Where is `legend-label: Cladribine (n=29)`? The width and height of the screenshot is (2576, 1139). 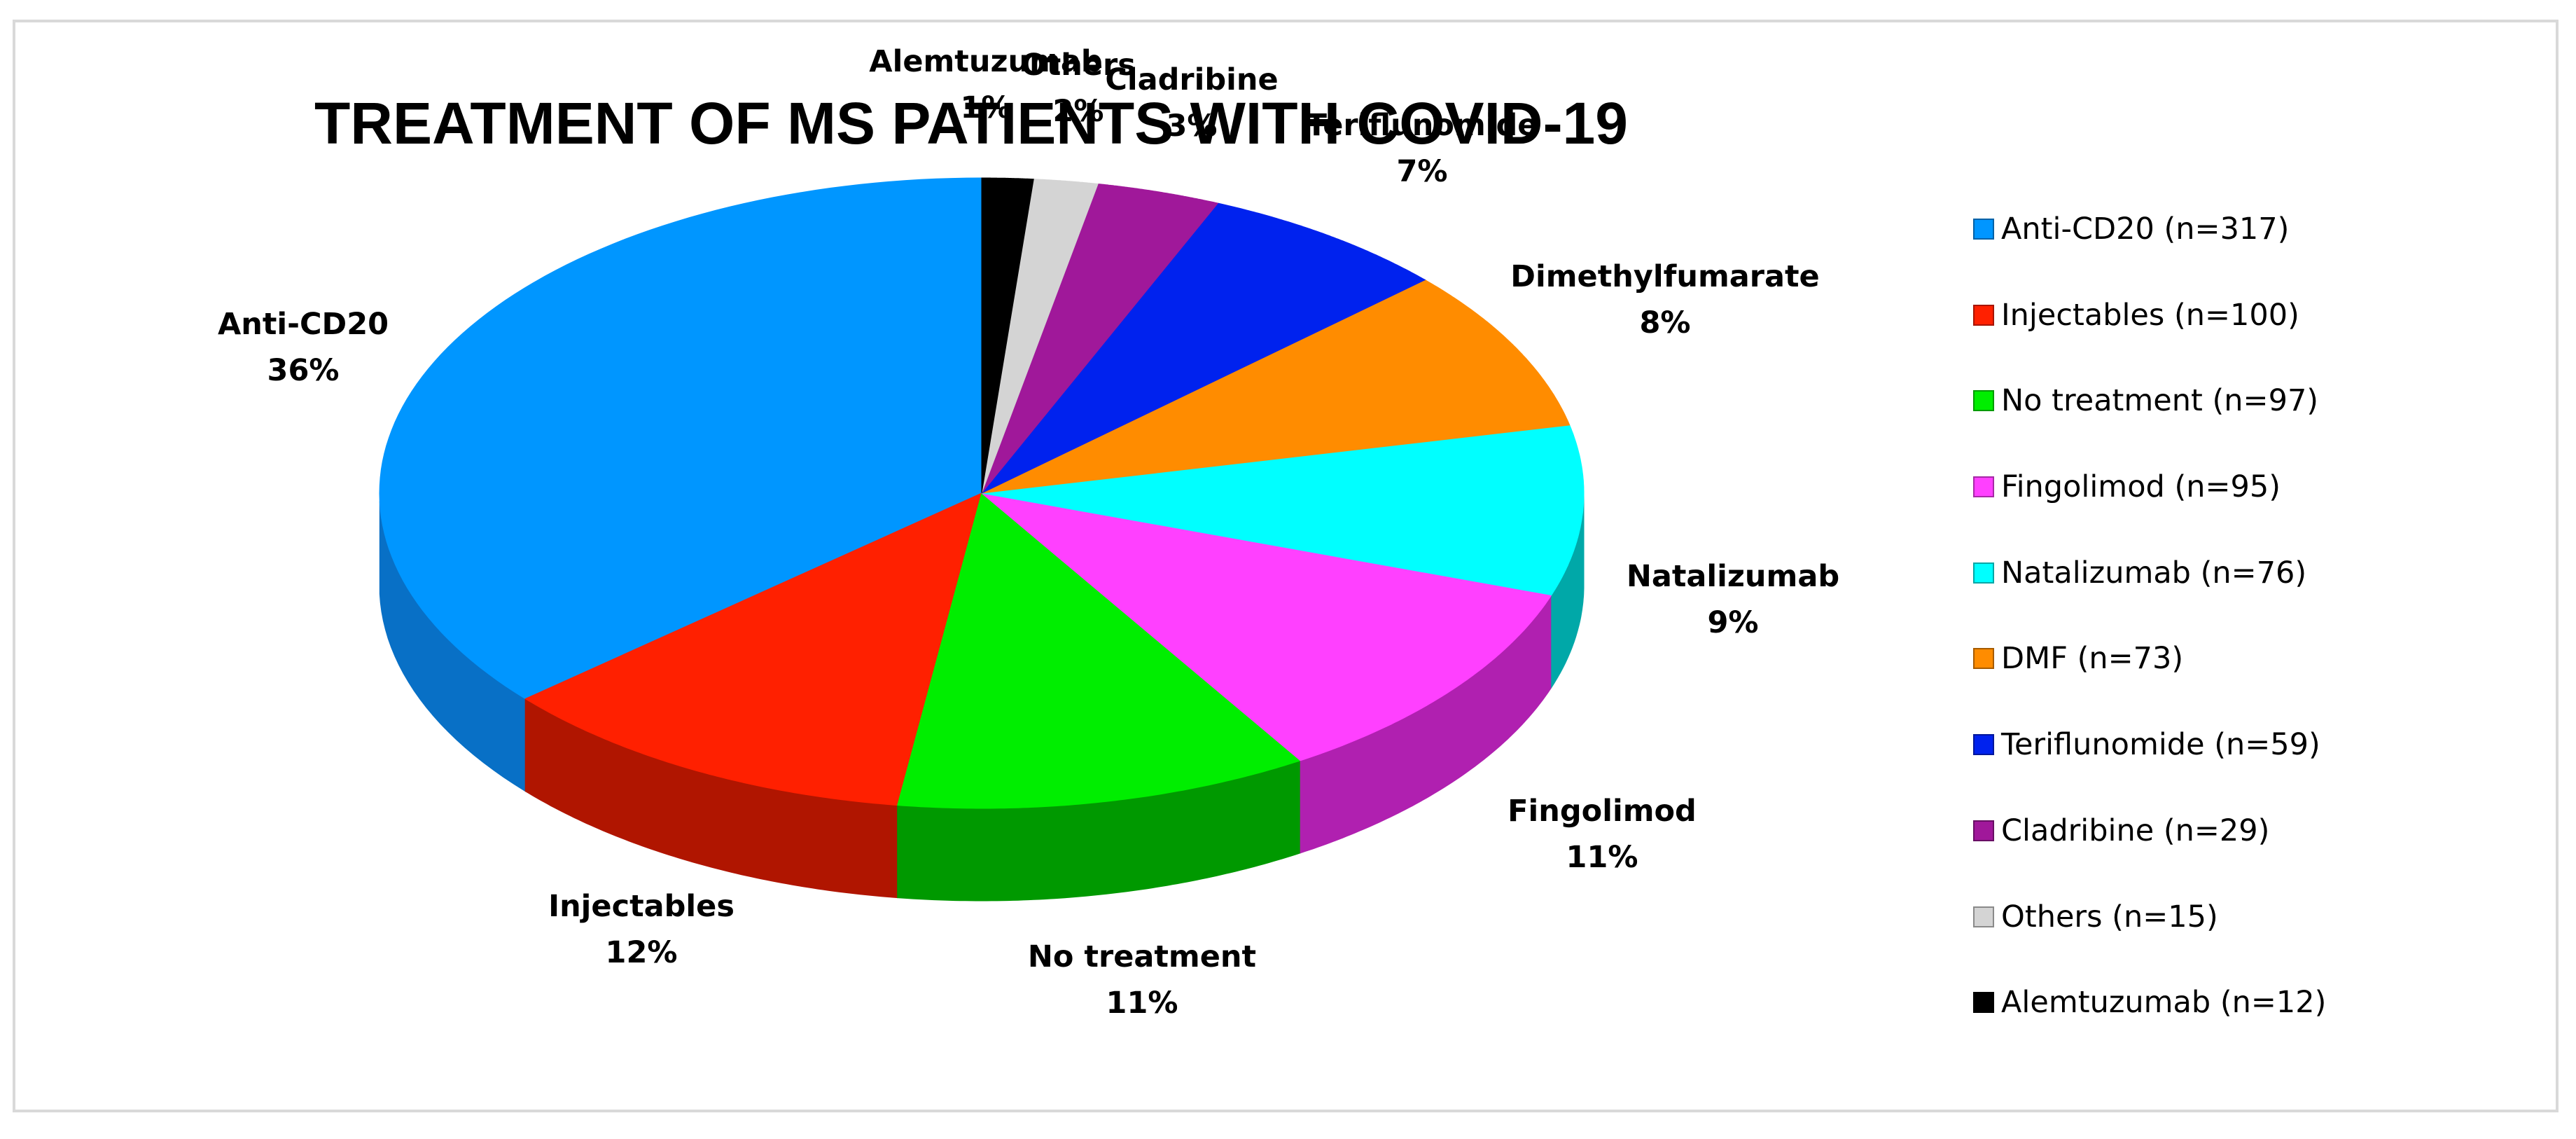
legend-label: Cladribine (n=29) is located at coordinates (2135, 830).